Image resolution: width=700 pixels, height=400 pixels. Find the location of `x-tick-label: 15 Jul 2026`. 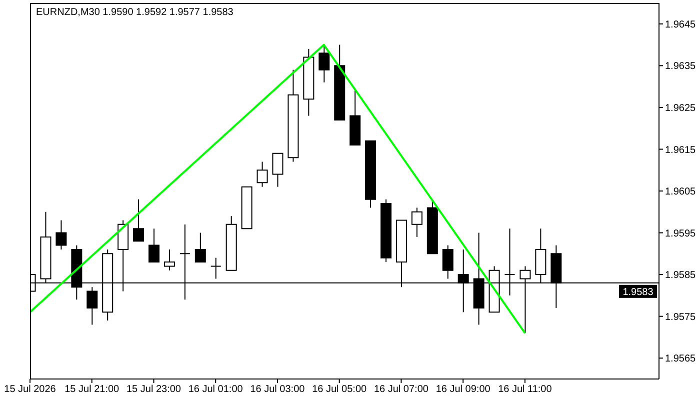

x-tick-label: 15 Jul 2026 is located at coordinates (30, 390).